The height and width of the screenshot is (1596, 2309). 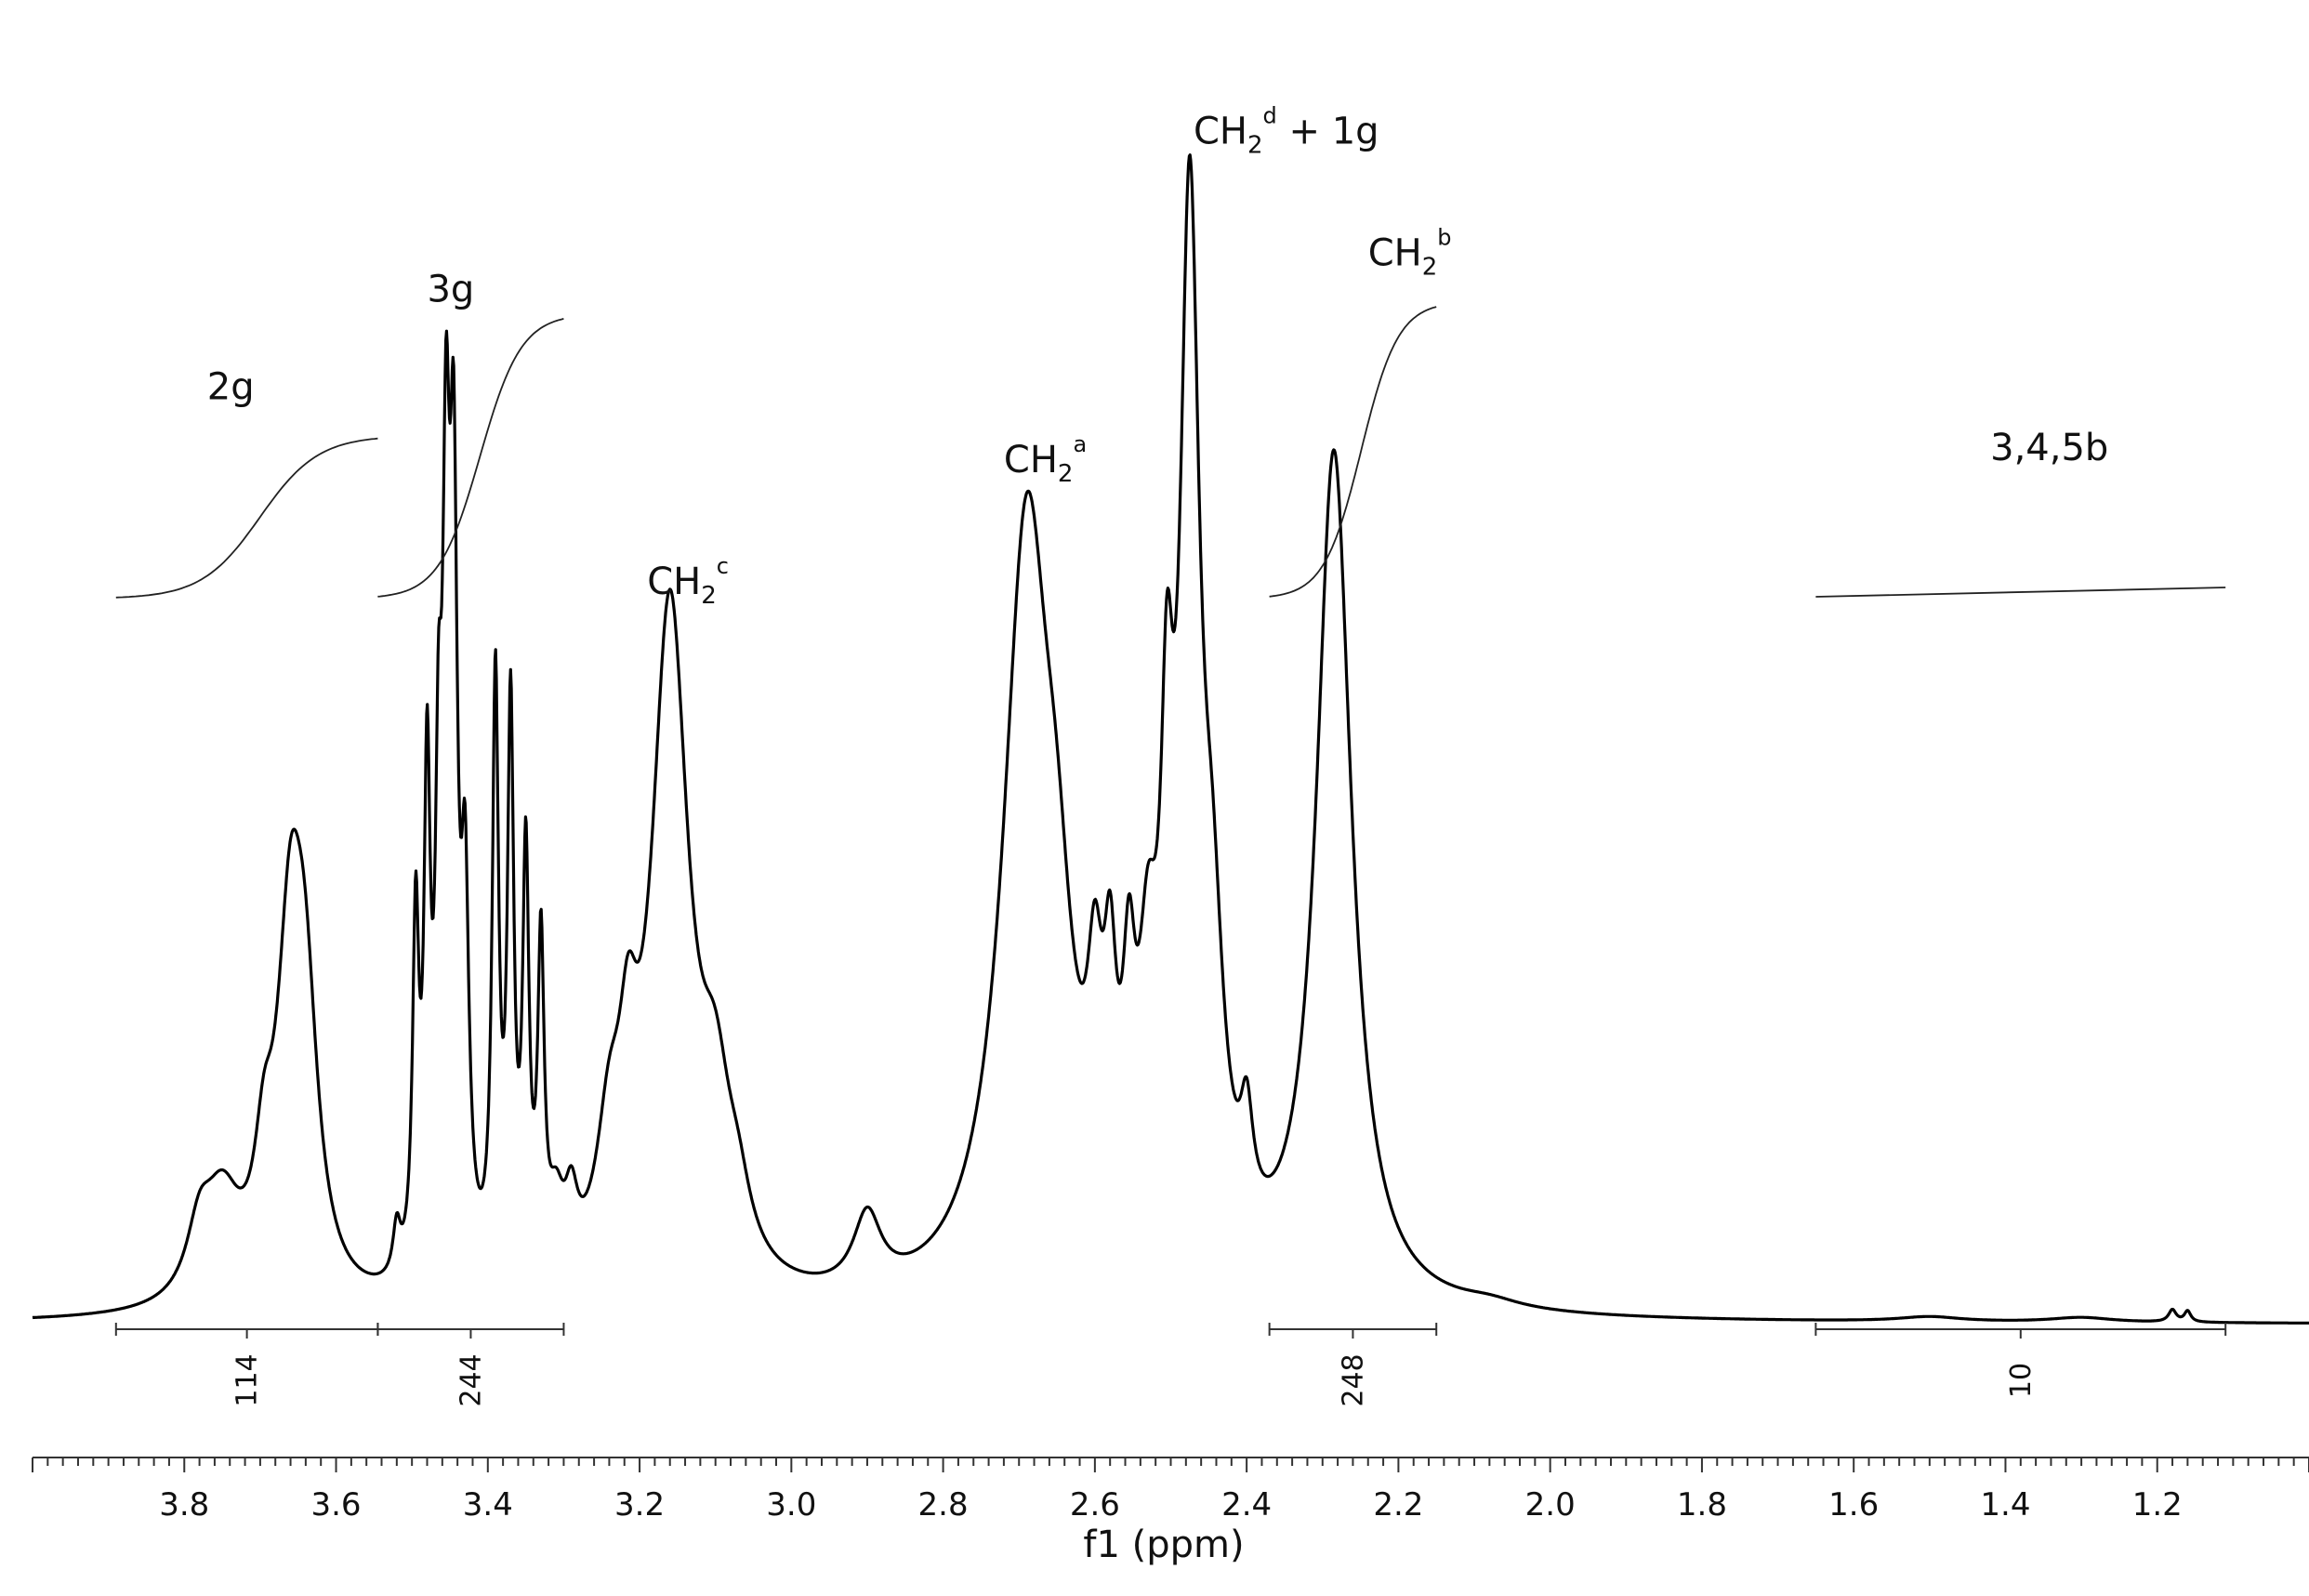 What do you see at coordinates (1247, 1505) in the screenshot?
I see `x-tick-label: 2.4` at bounding box center [1247, 1505].